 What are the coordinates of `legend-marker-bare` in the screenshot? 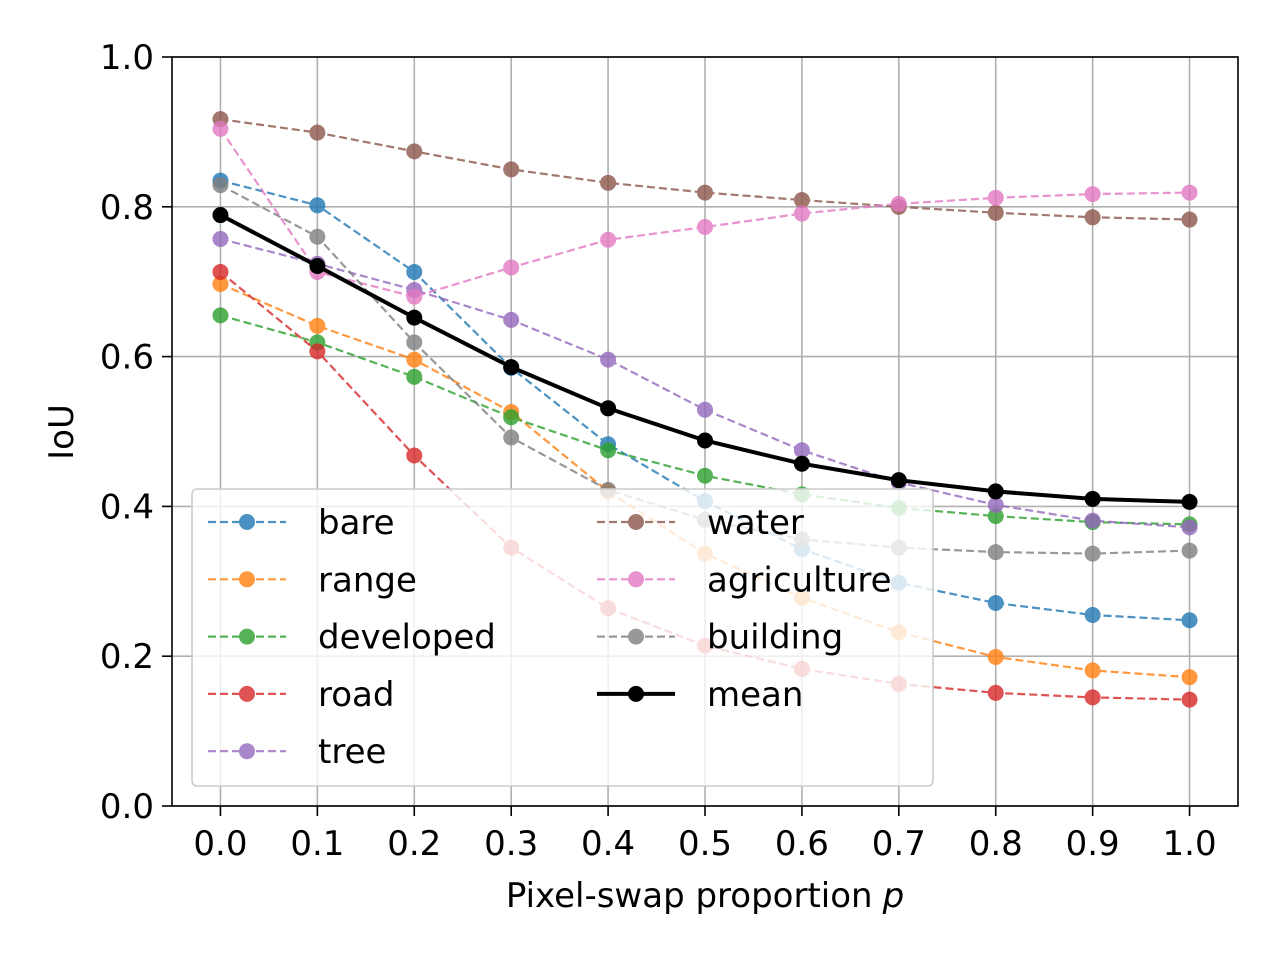 It's located at (247, 522).